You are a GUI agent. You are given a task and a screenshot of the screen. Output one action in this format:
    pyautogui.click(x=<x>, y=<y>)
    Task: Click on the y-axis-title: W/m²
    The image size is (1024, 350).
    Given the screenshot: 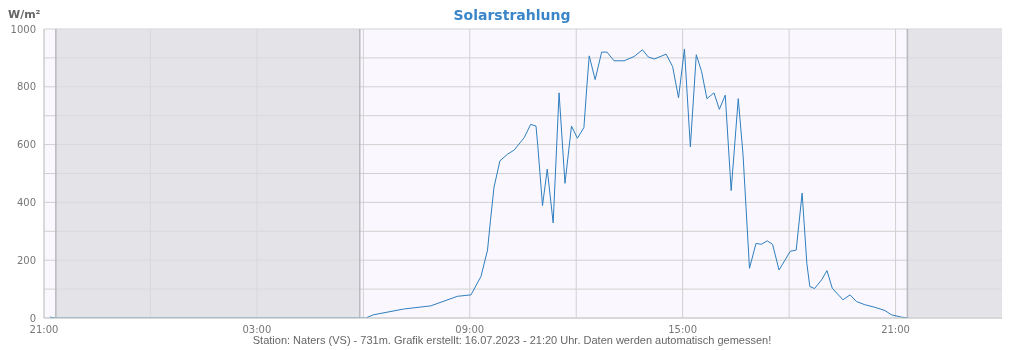 What is the action you would take?
    pyautogui.click(x=24, y=14)
    